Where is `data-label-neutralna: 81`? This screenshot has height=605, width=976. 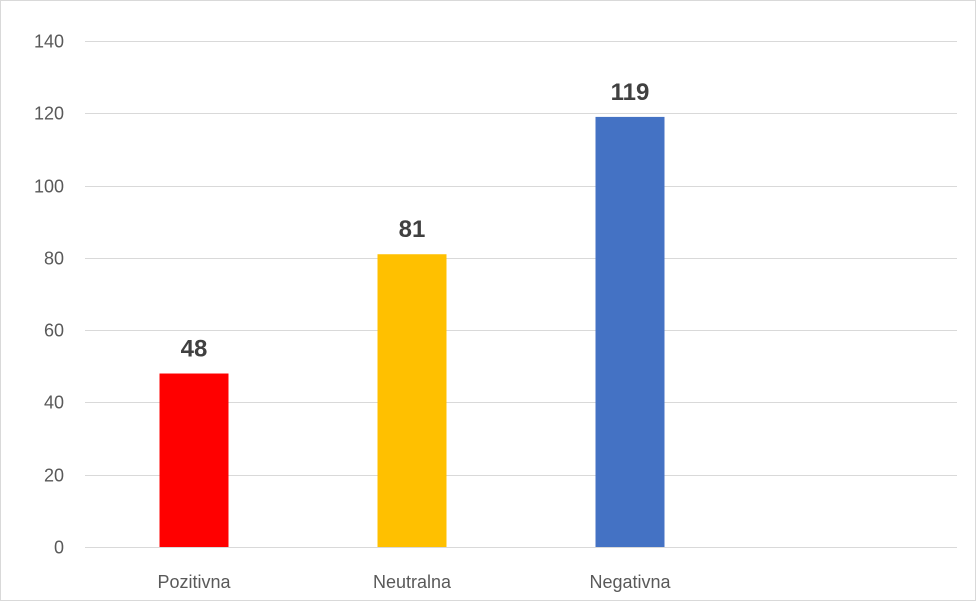 data-label-neutralna: 81 is located at coordinates (412, 229).